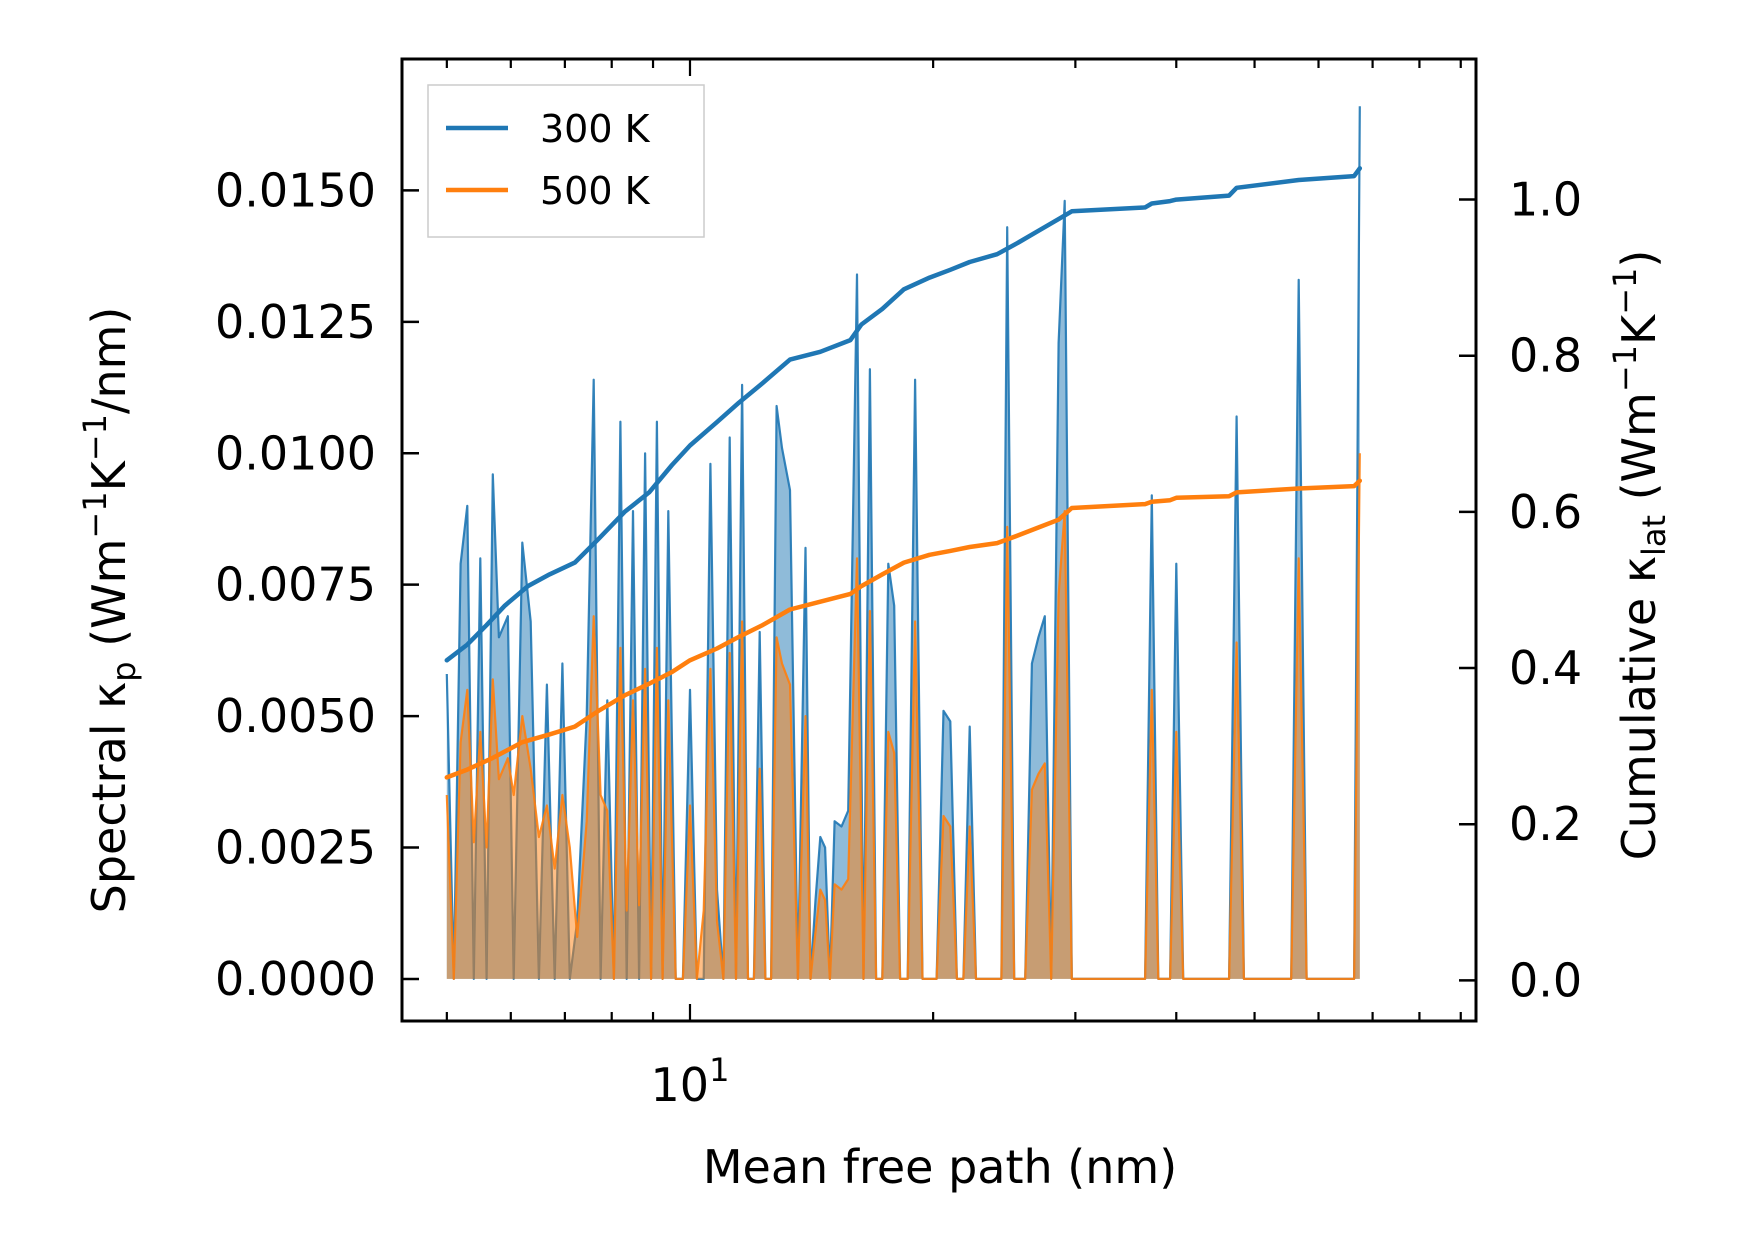 The height and width of the screenshot is (1253, 1753). I want to click on left-label-part-3: (Wm, so click(109, 600).